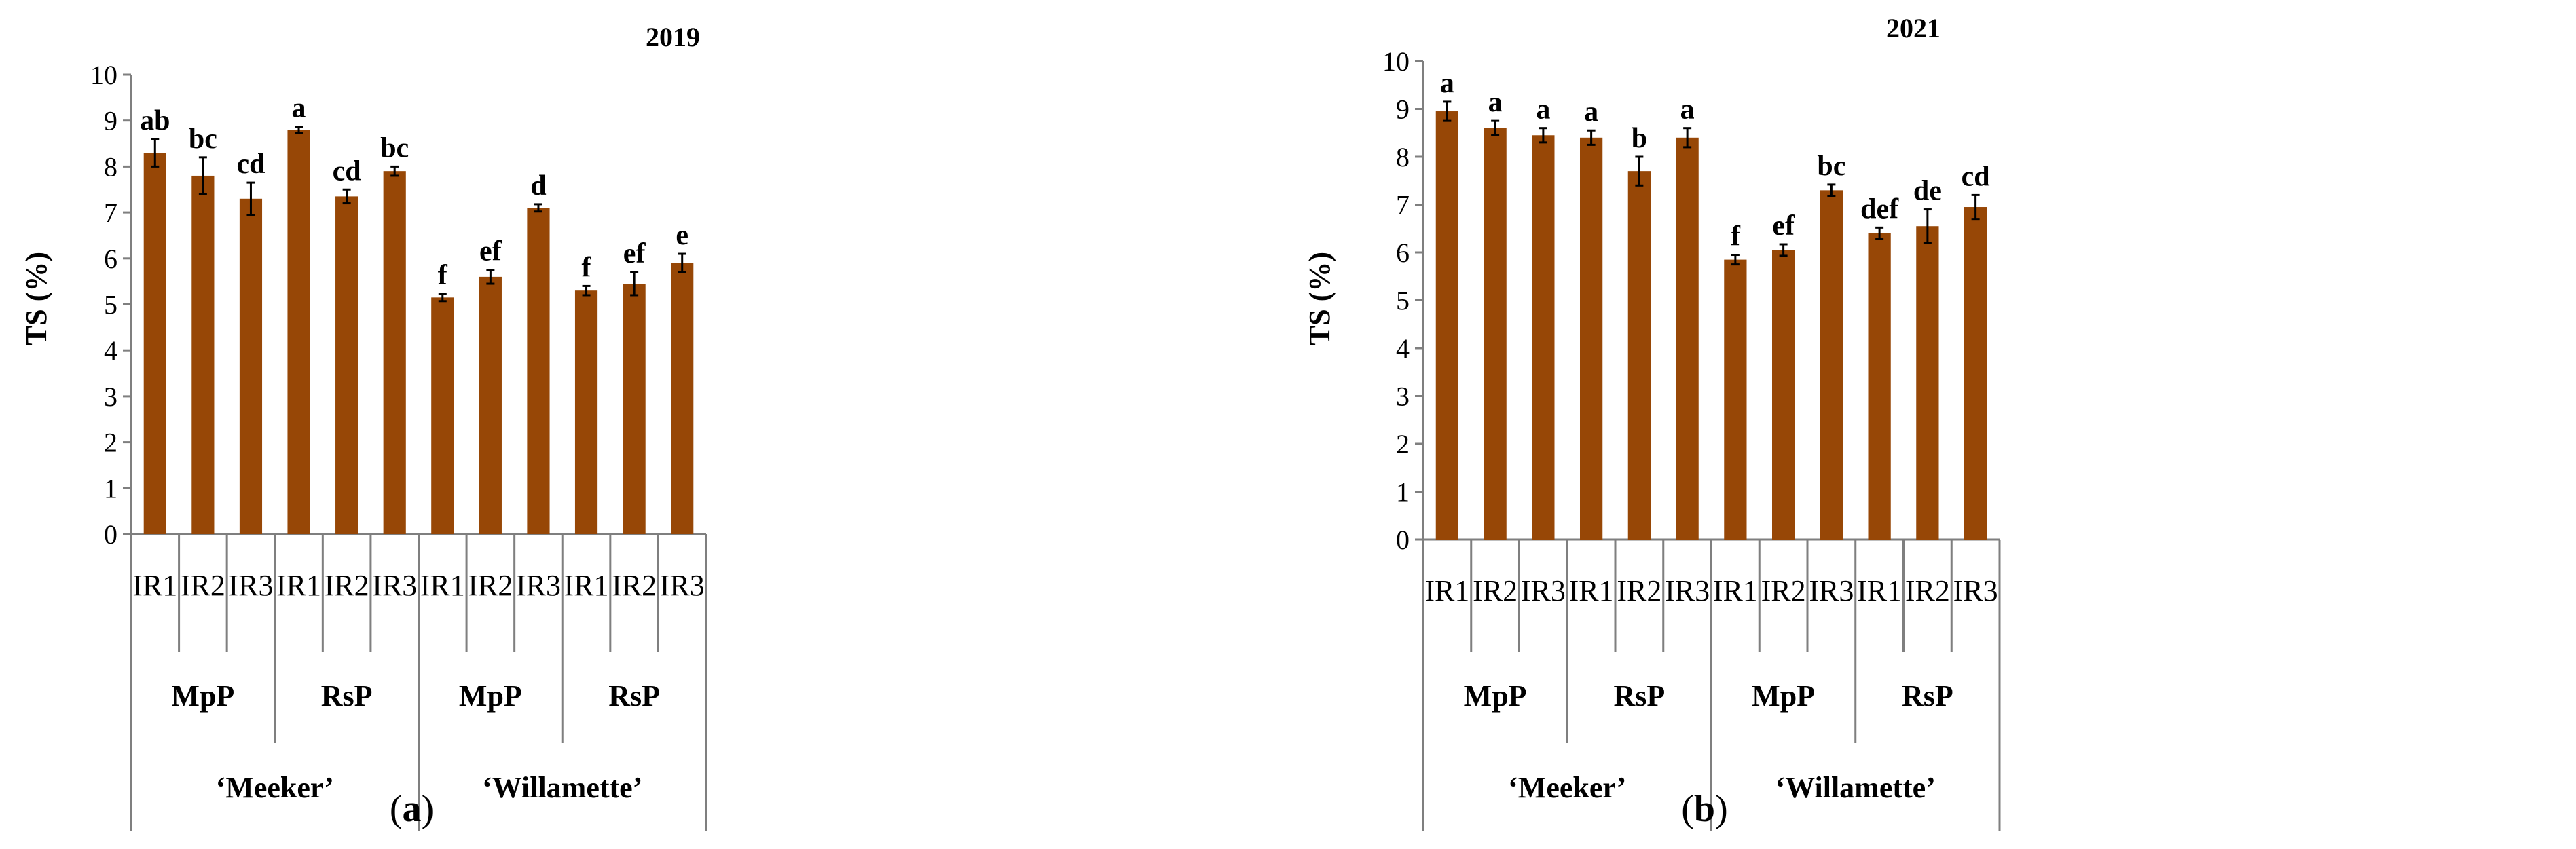 The height and width of the screenshot is (849, 2576). What do you see at coordinates (682, 235) in the screenshot?
I see `significance-letter: e` at bounding box center [682, 235].